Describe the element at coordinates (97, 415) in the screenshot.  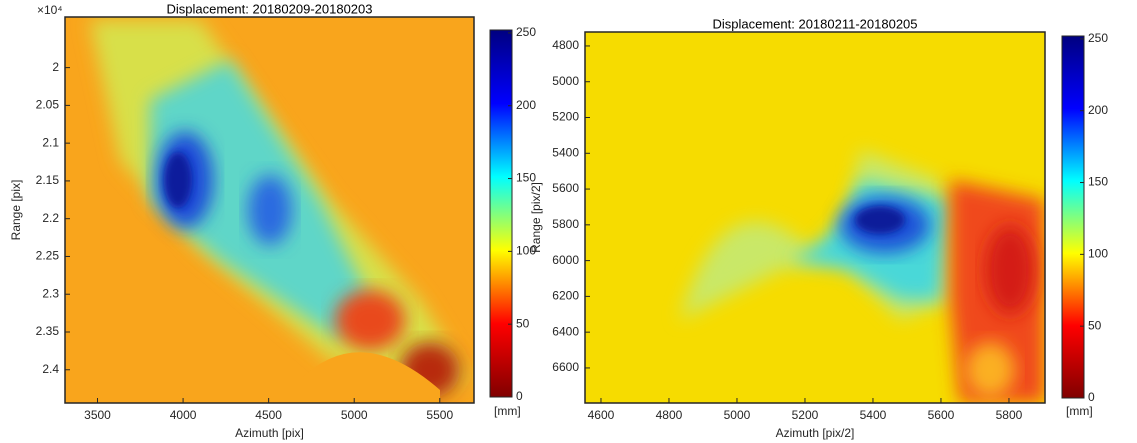
I see `x-tick-label: 3500` at that location.